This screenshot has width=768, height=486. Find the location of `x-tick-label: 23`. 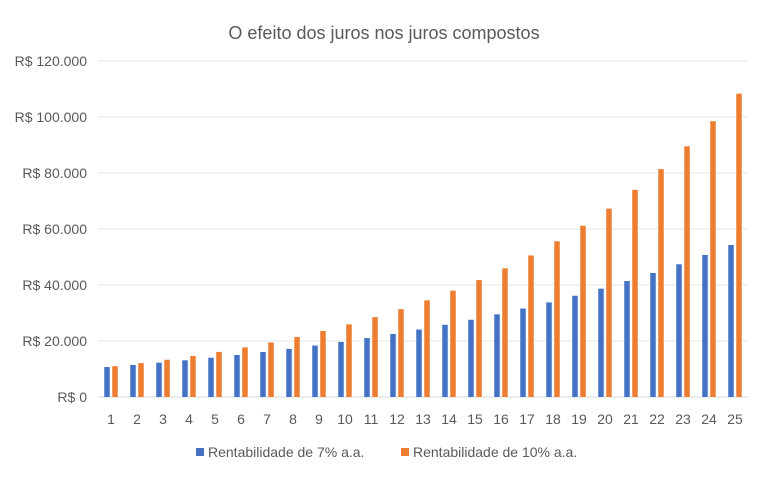

x-tick-label: 23 is located at coordinates (683, 419).